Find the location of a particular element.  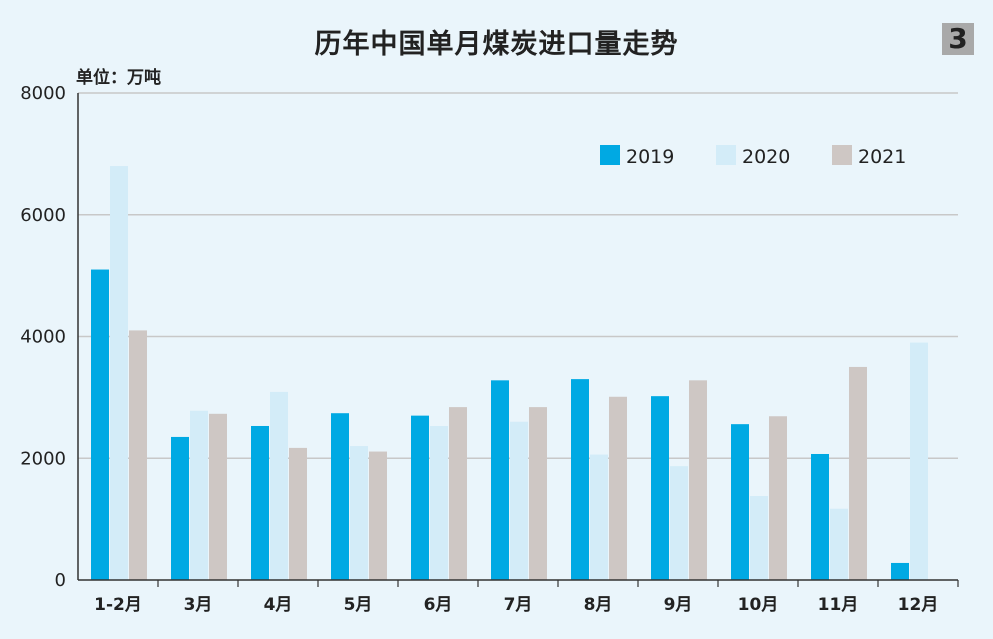

x-tick-label: 8月 is located at coordinates (598, 605).